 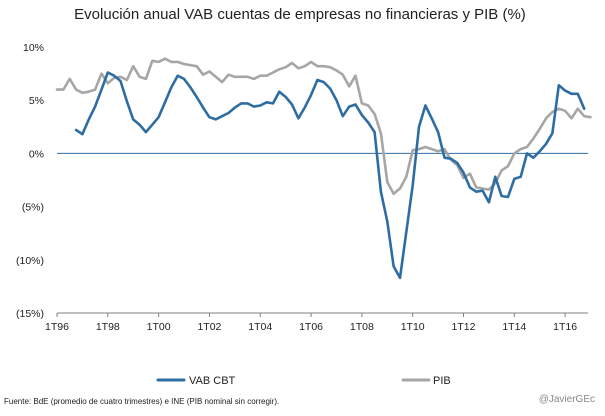 I want to click on x-tick-label: 1T04, so click(x=260, y=327).